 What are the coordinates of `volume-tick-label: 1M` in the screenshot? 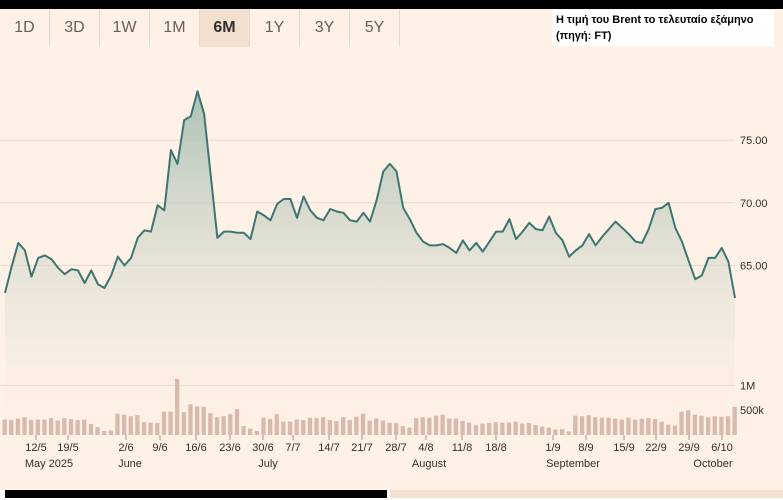 It's located at (747, 386).